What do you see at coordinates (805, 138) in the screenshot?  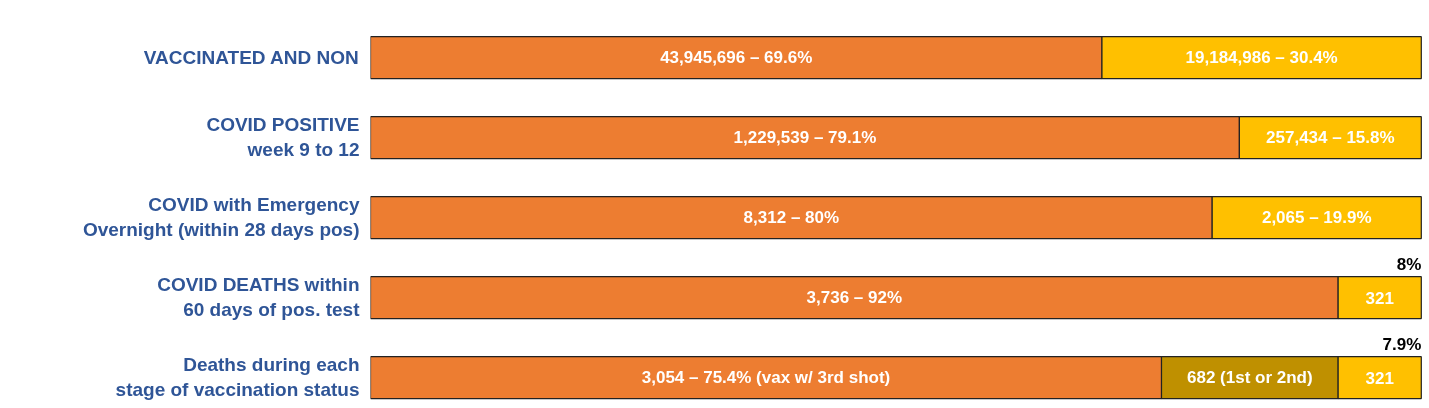 I see `data-label: 1,229,539 – 79.1%` at bounding box center [805, 138].